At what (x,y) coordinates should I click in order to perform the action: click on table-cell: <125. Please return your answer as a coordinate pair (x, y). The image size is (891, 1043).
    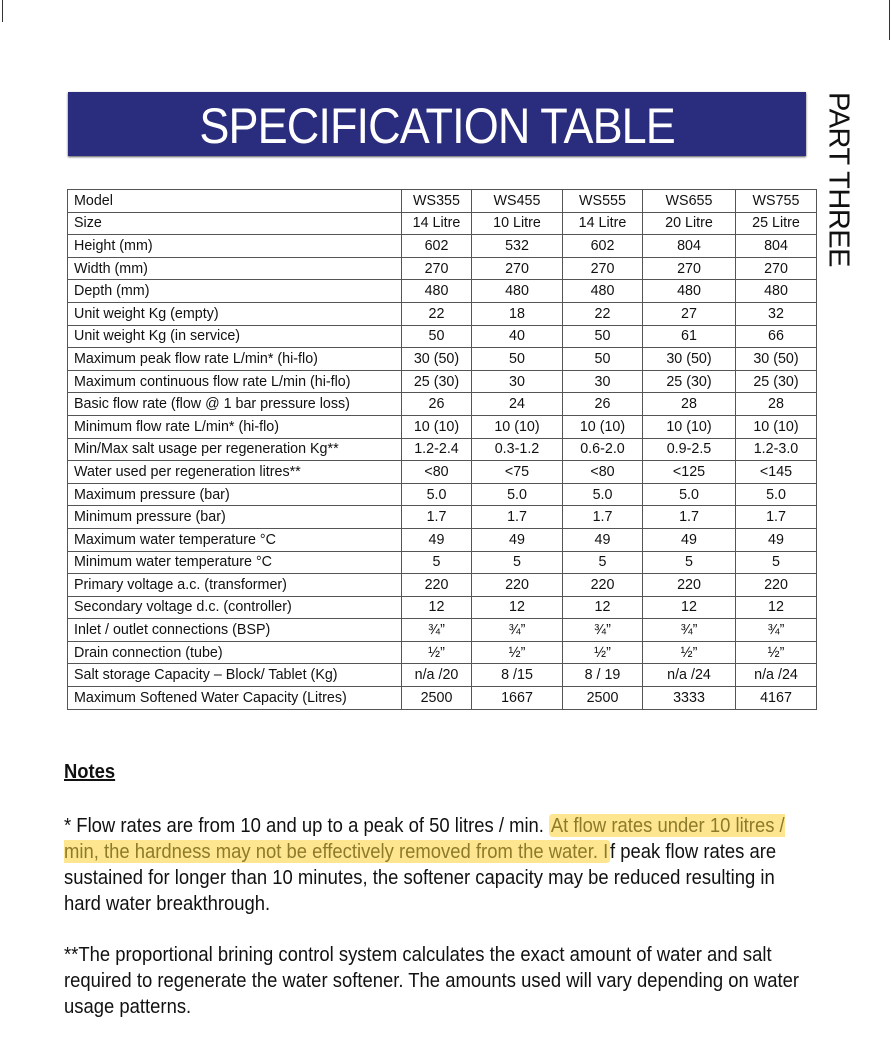
    Looking at the image, I should click on (689, 472).